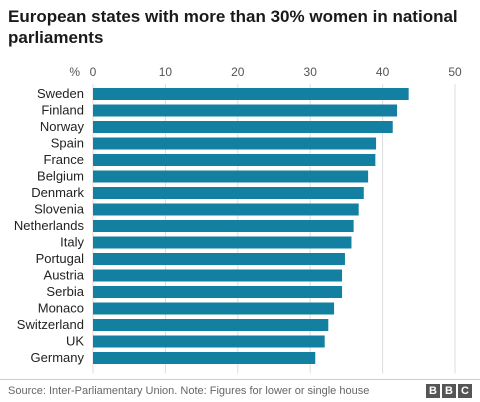  Describe the element at coordinates (383, 72) in the screenshot. I see `x-tick-label: 40` at that location.